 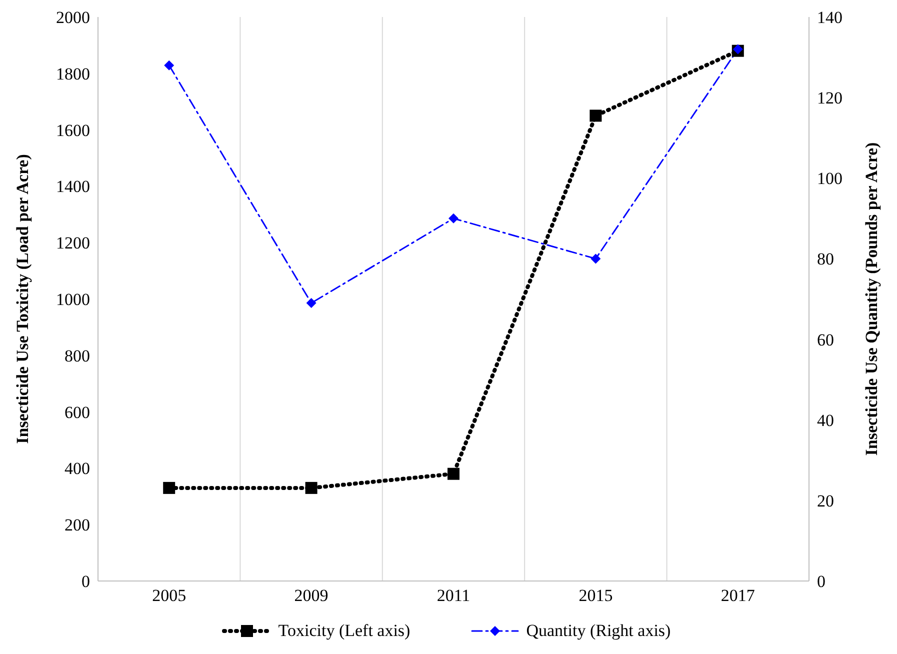 What do you see at coordinates (73, 186) in the screenshot?
I see `y-tick-label: 1400` at bounding box center [73, 186].